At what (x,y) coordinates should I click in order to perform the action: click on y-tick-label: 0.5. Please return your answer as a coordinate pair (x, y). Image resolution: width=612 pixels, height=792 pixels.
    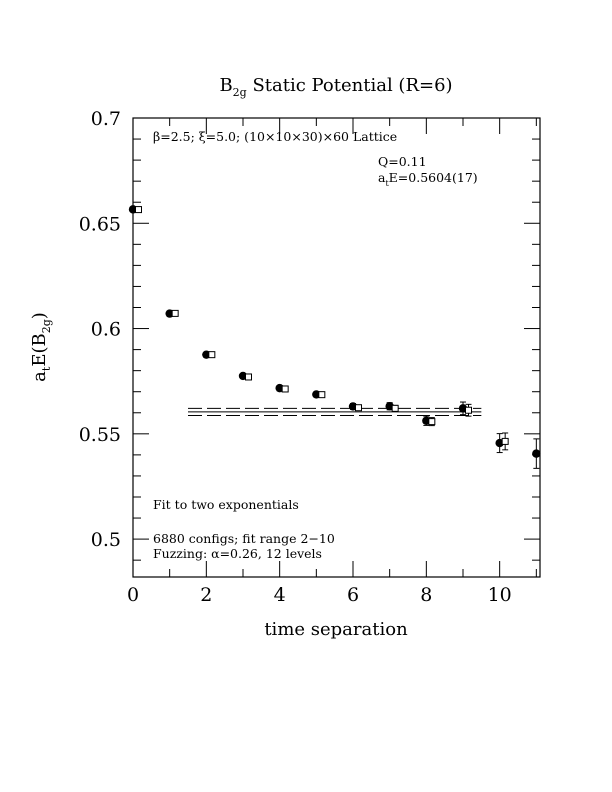
    Looking at the image, I should click on (106, 540).